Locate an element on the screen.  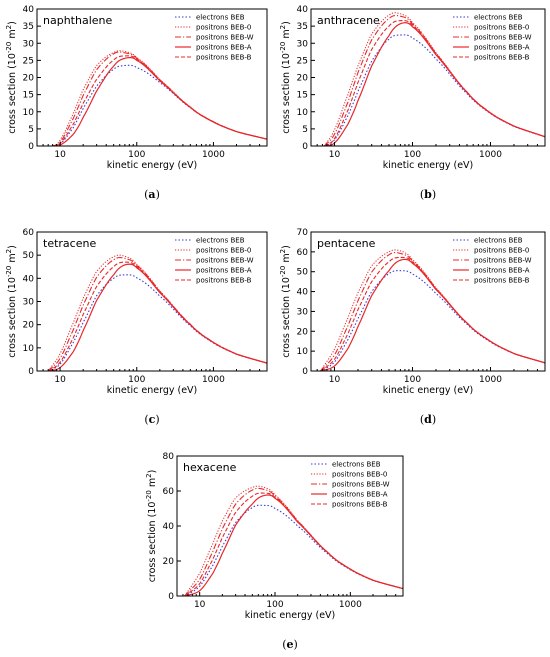
y-tick-label: 70 is located at coordinates (303, 233).